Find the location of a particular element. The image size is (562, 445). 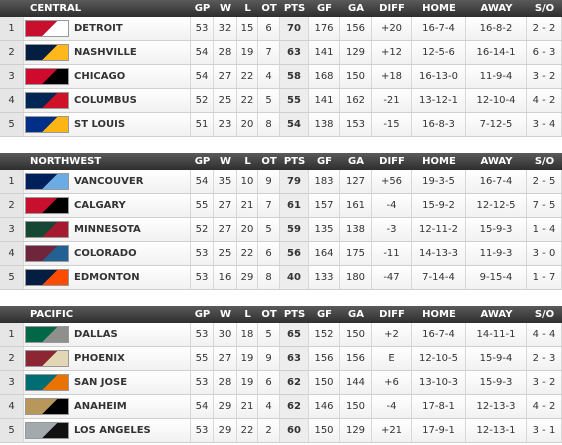

team-name: DETROIT is located at coordinates (107, 28).